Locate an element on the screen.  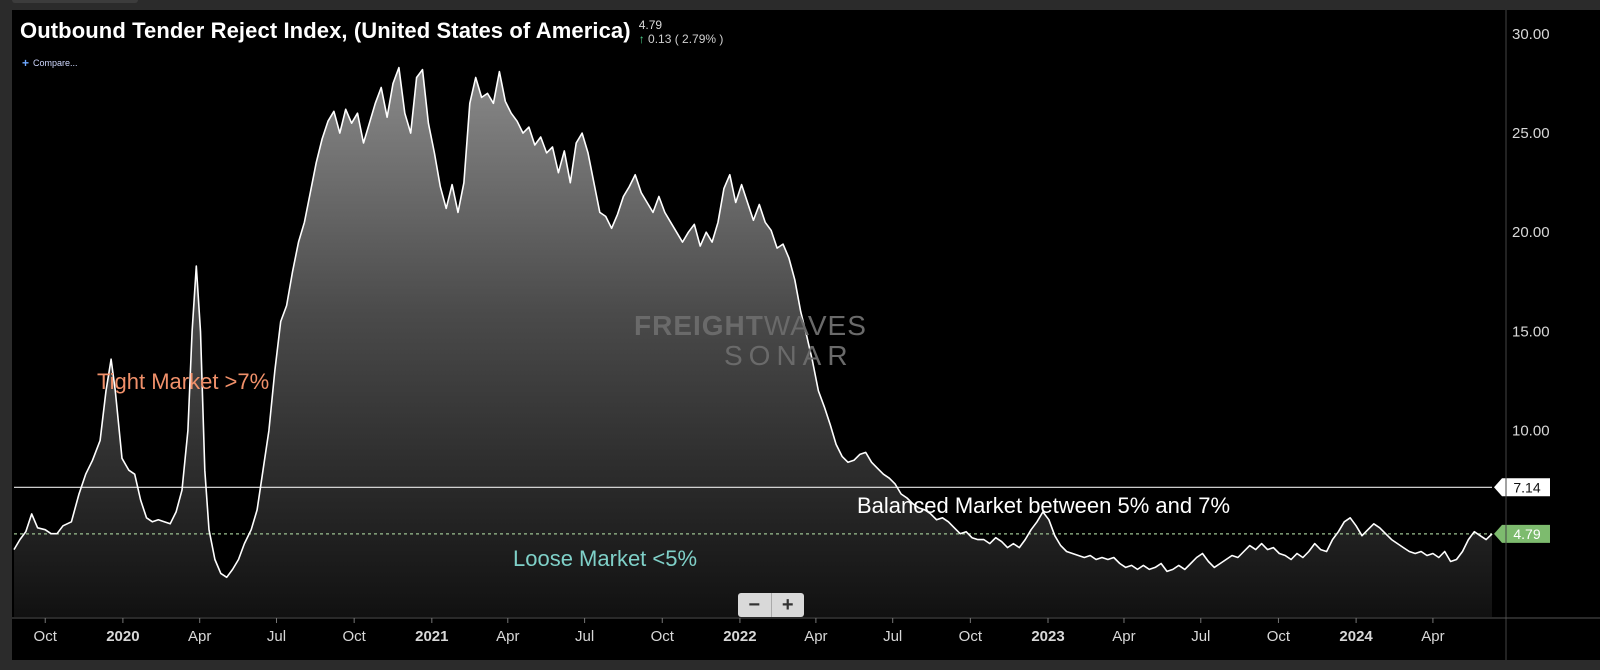
y-tick-label: 20.00 is located at coordinates (1531, 232).